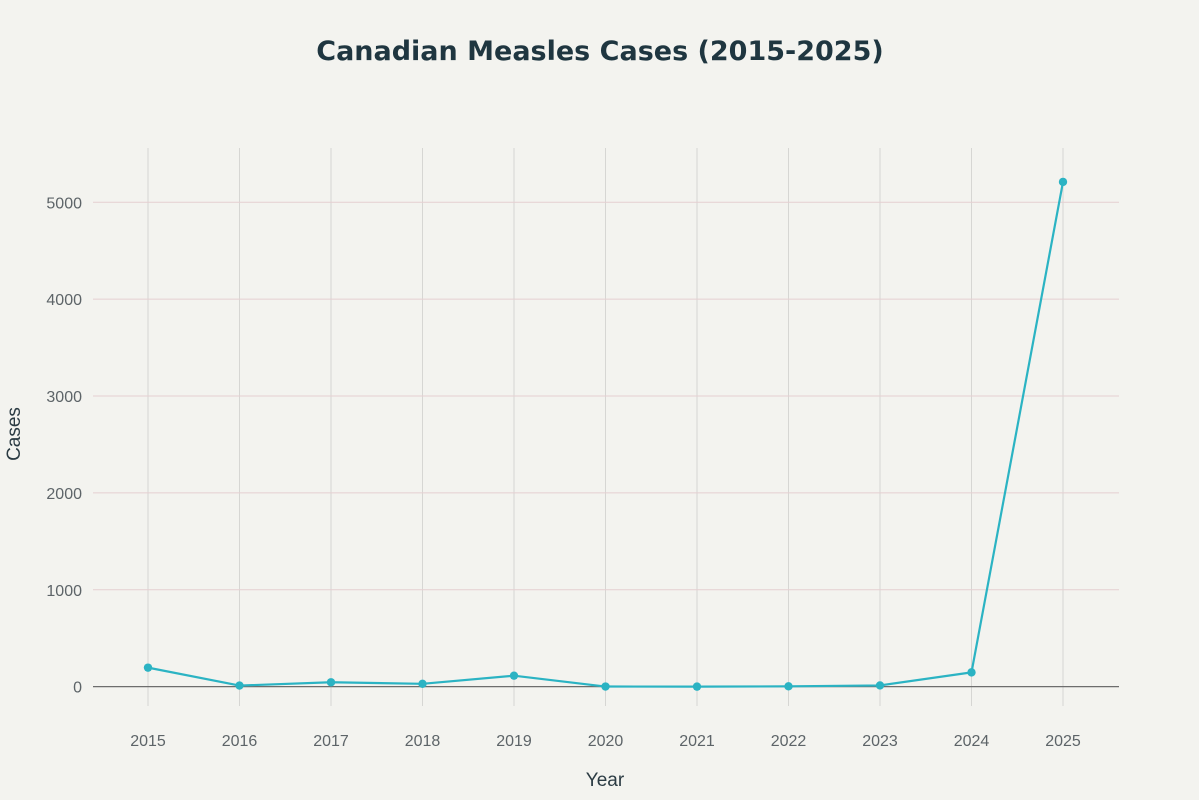 The width and height of the screenshot is (1199, 800). Describe the element at coordinates (148, 741) in the screenshot. I see `x-tick-label: 2015` at that location.